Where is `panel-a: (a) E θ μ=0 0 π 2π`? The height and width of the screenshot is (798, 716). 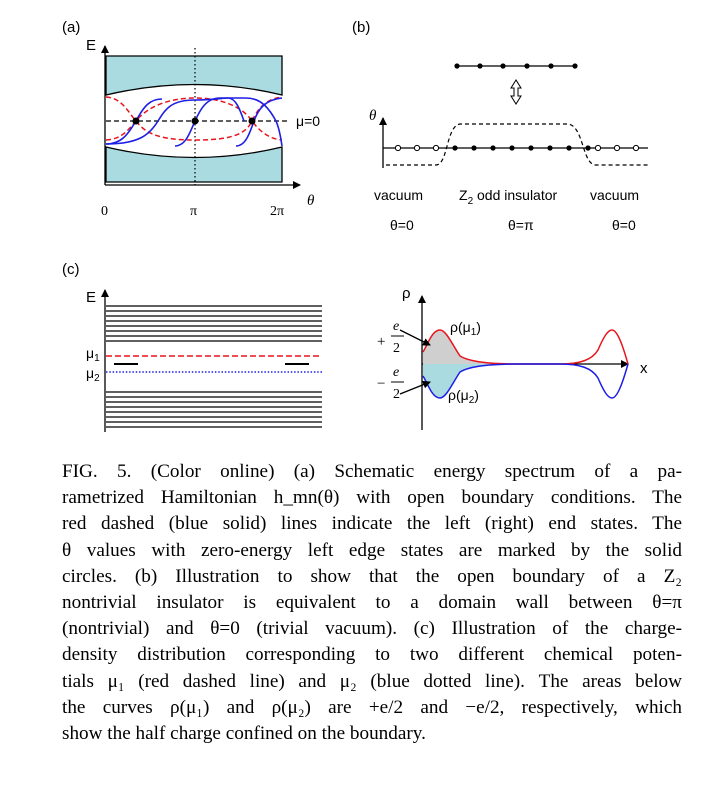
panel-a: (a) E θ μ=0 0 π 2π is located at coordinates (191, 119).